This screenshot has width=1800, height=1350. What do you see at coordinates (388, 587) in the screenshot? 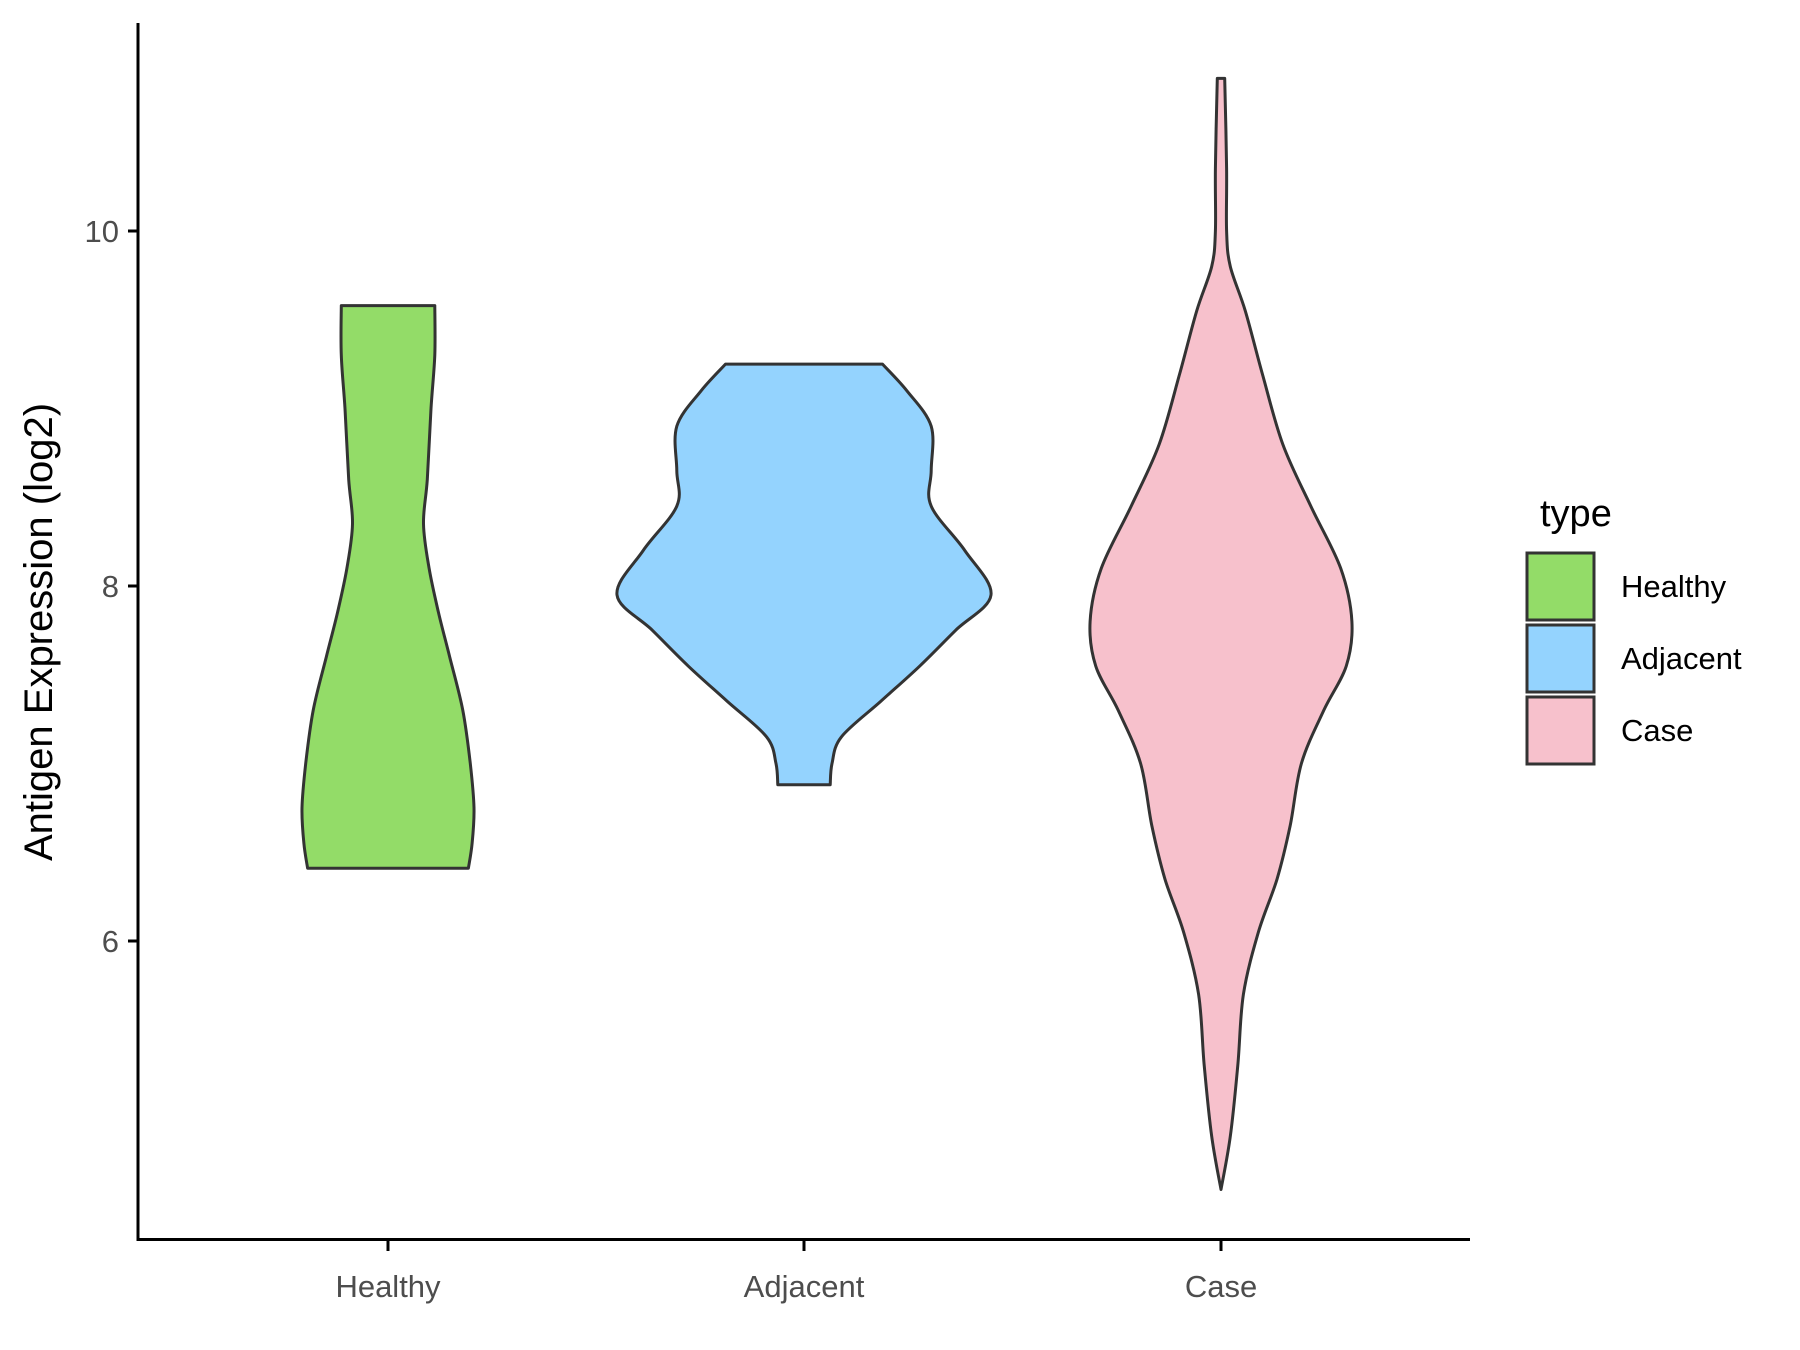
I see `violin-healthy` at bounding box center [388, 587].